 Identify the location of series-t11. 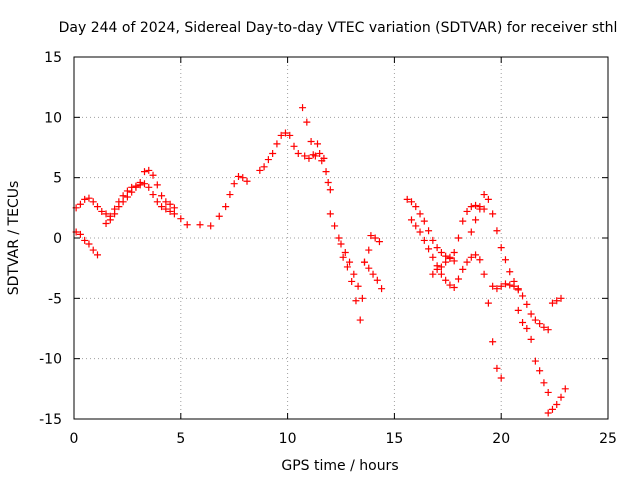
(430, 230).